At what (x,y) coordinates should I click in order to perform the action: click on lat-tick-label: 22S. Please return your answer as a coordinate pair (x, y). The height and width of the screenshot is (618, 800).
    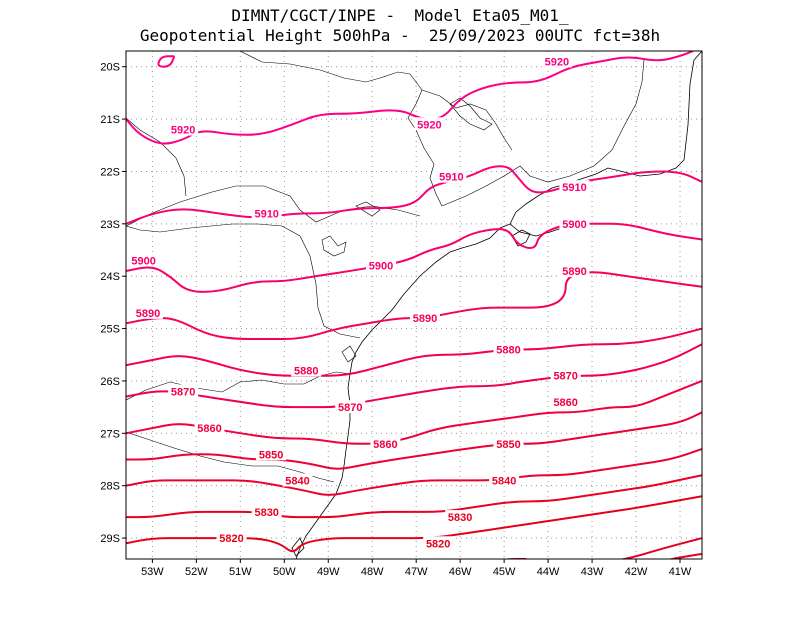
    Looking at the image, I should click on (110, 172).